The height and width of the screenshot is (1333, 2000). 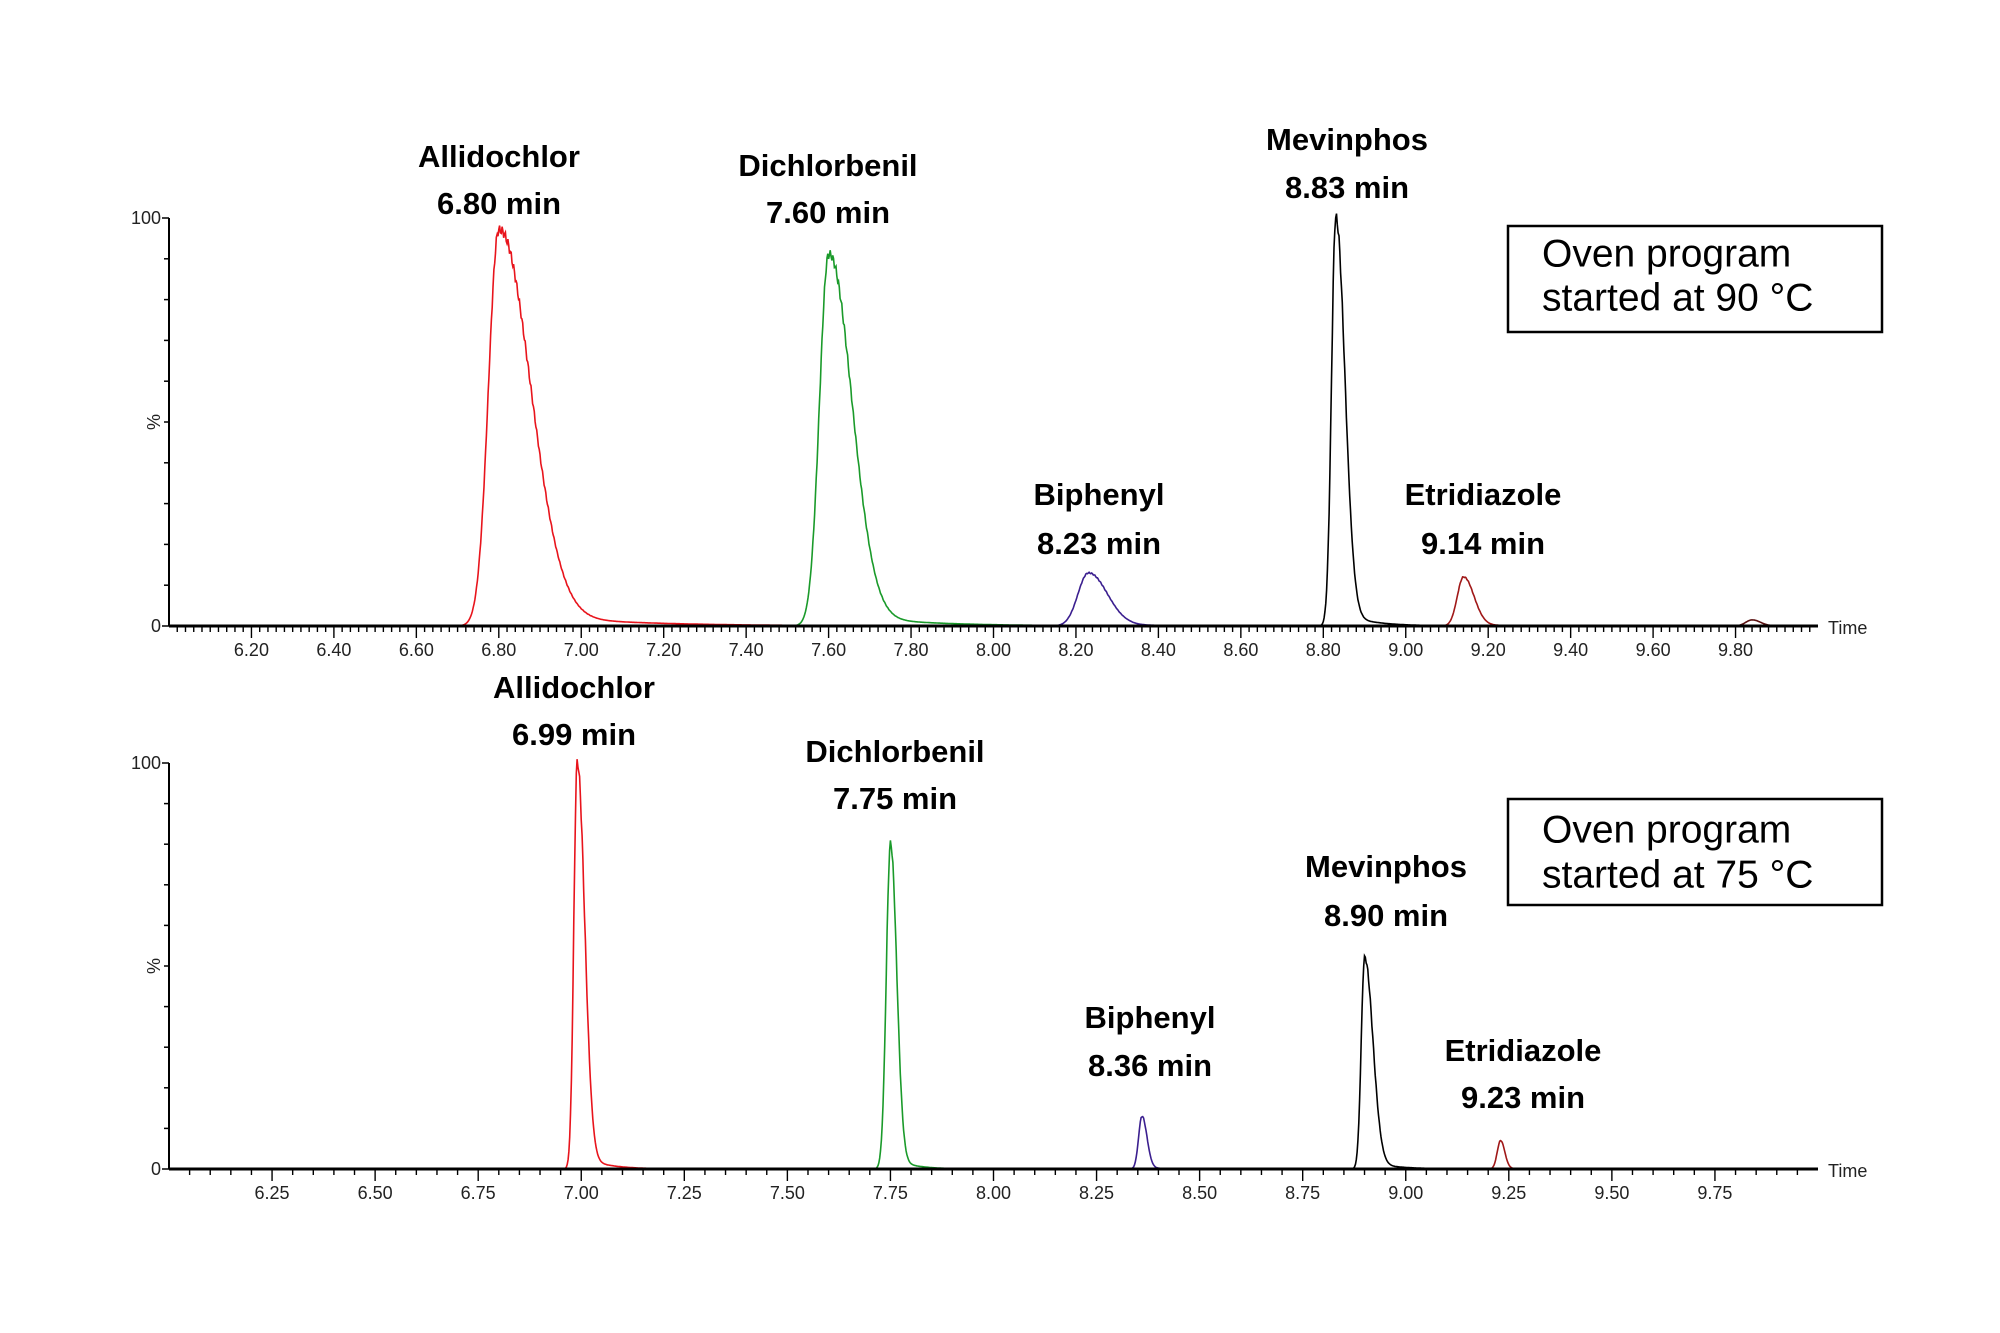 I want to click on x-tick-label: 9.80, so click(x=1735, y=650).